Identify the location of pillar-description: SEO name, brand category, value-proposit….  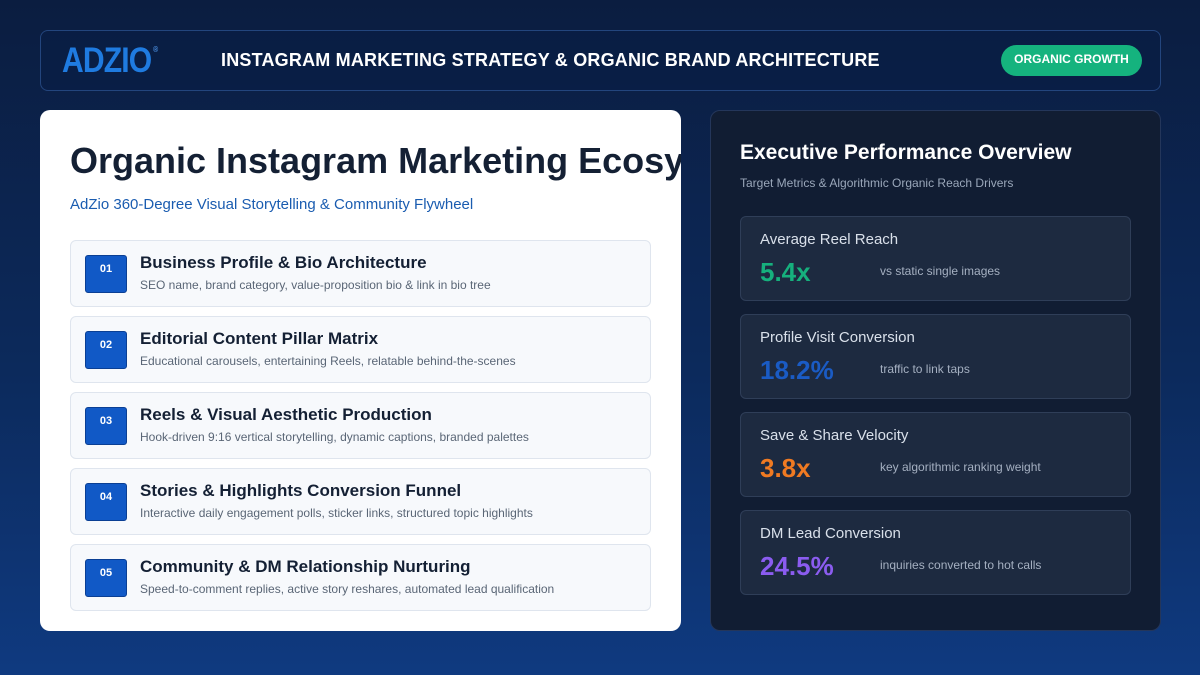
(315, 285).